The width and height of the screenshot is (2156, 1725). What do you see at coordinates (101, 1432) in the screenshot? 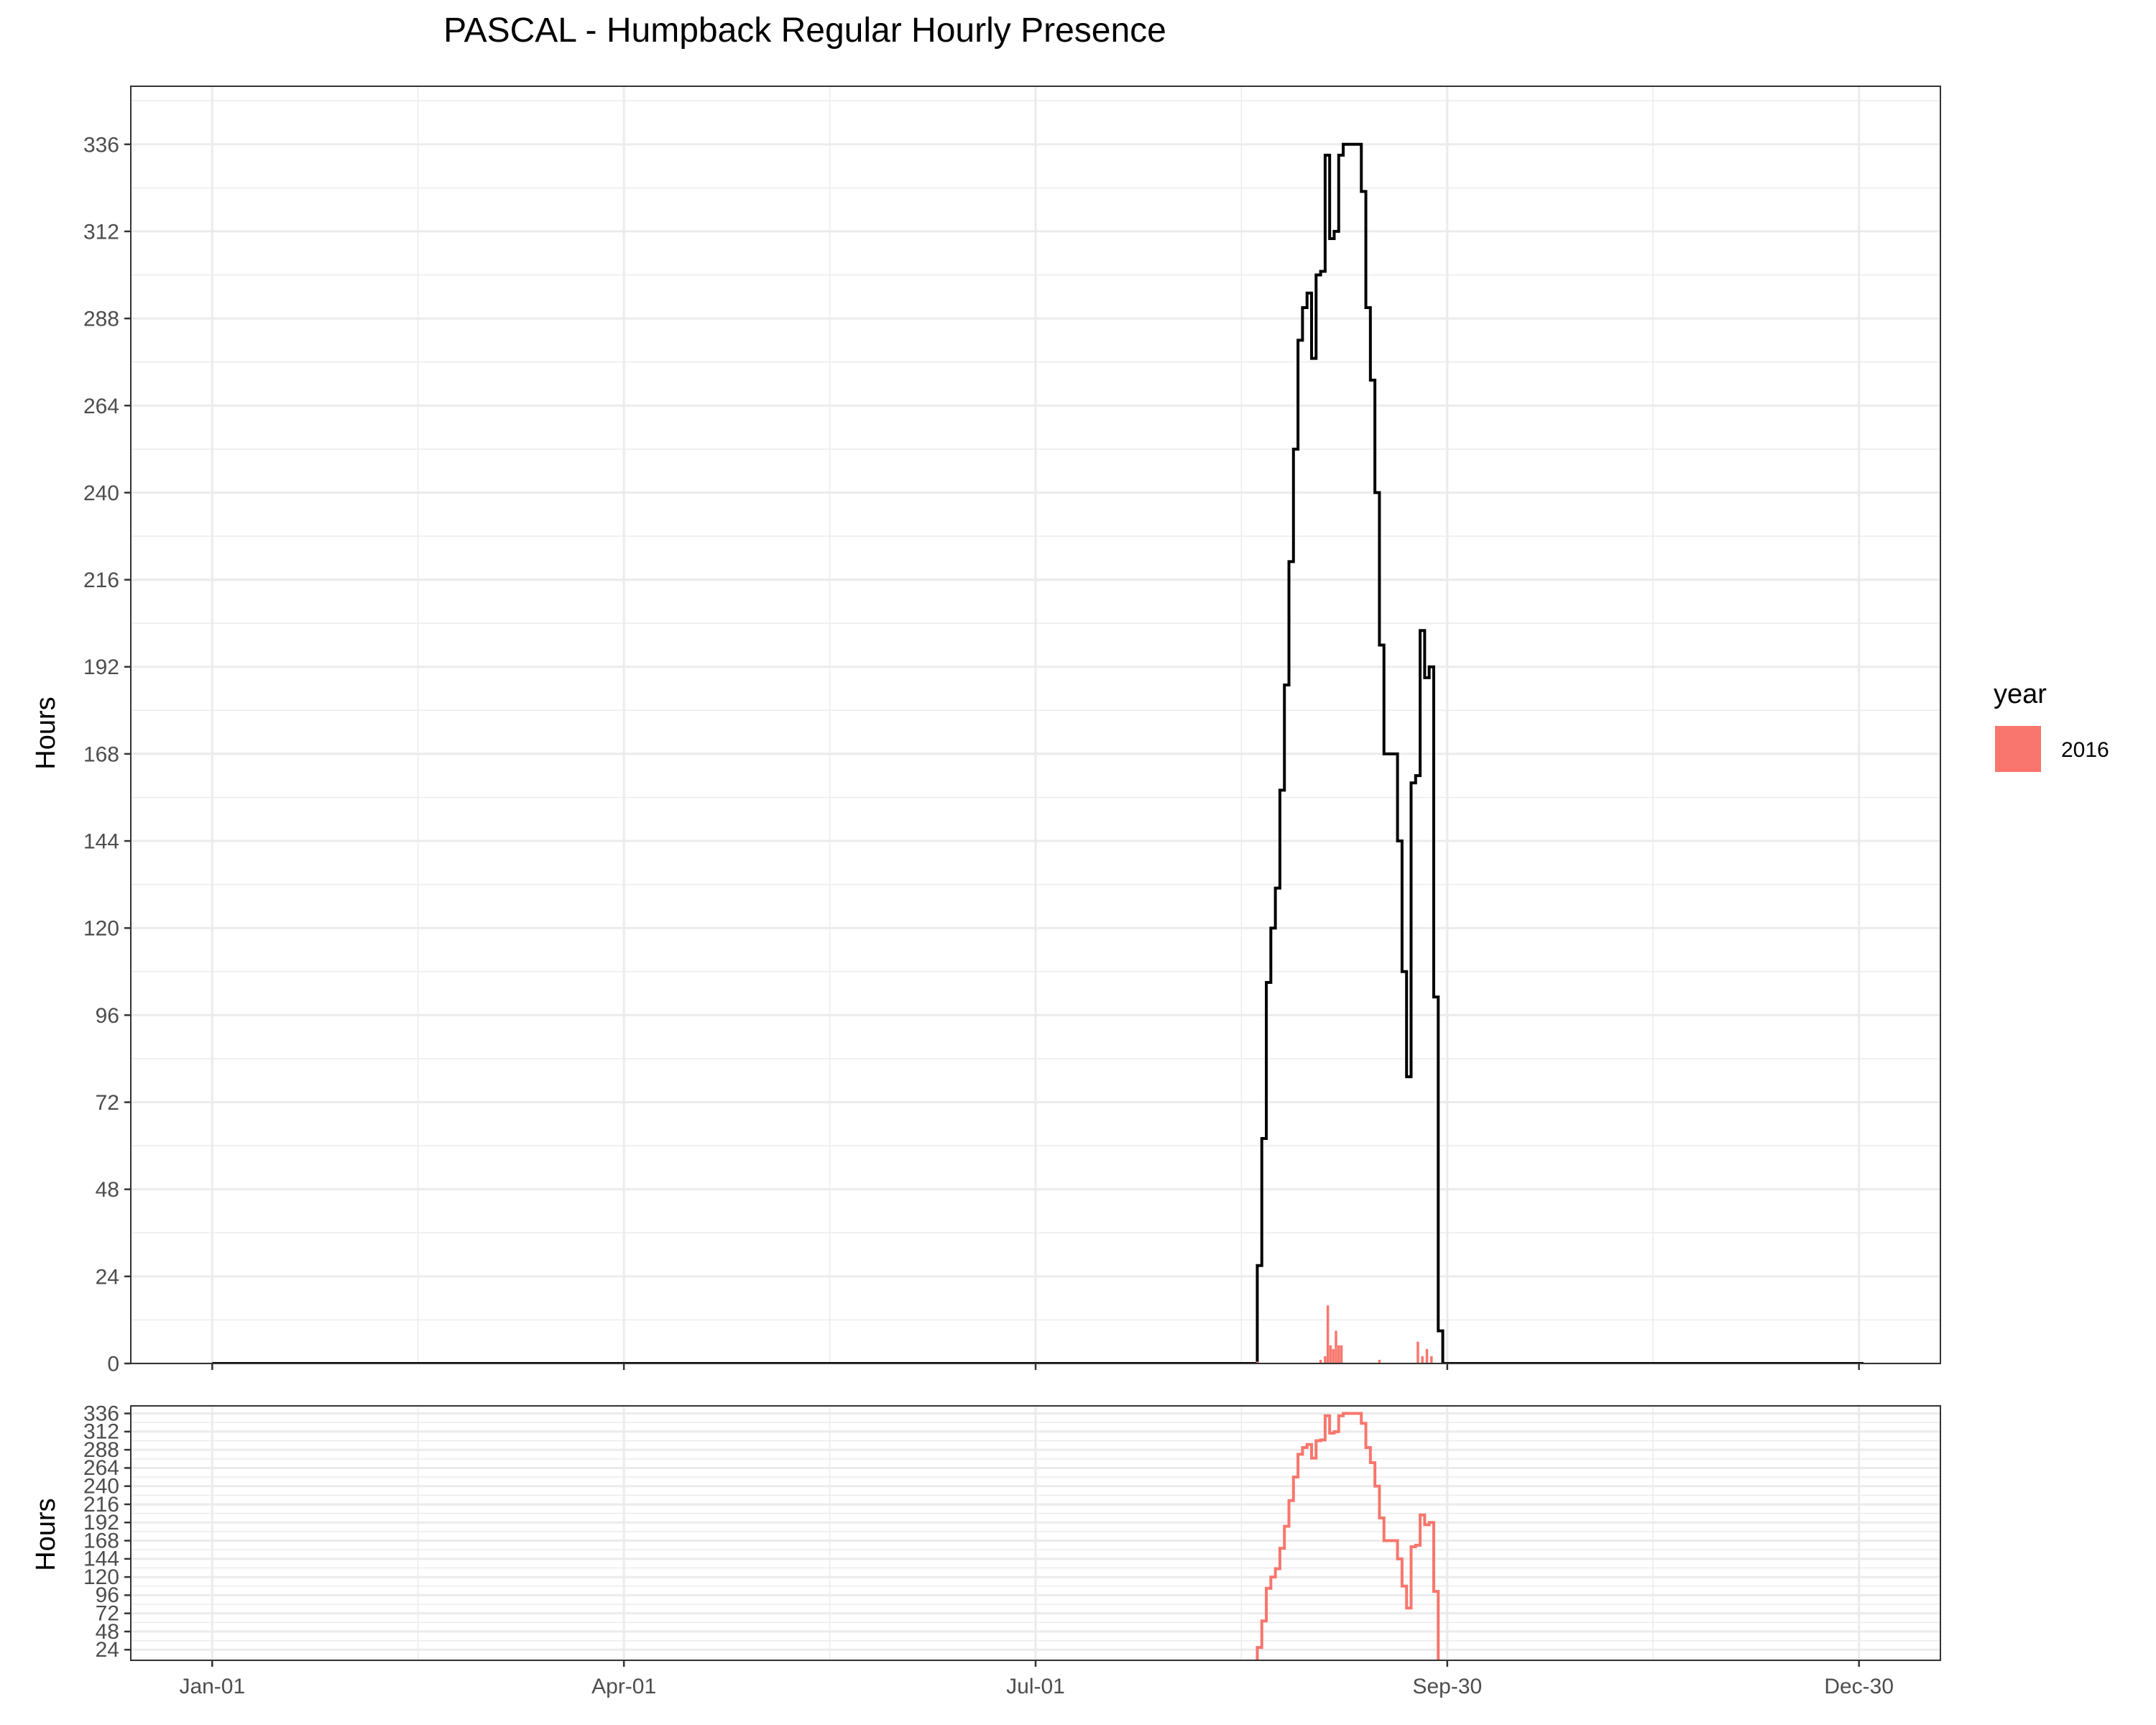
I see `overview-y-tick-label: 312` at bounding box center [101, 1432].